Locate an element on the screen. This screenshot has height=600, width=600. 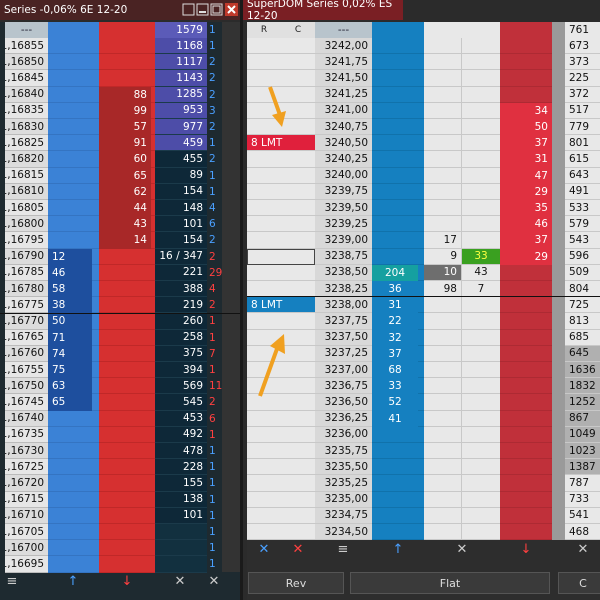
button: C is located at coordinates (579, 583).